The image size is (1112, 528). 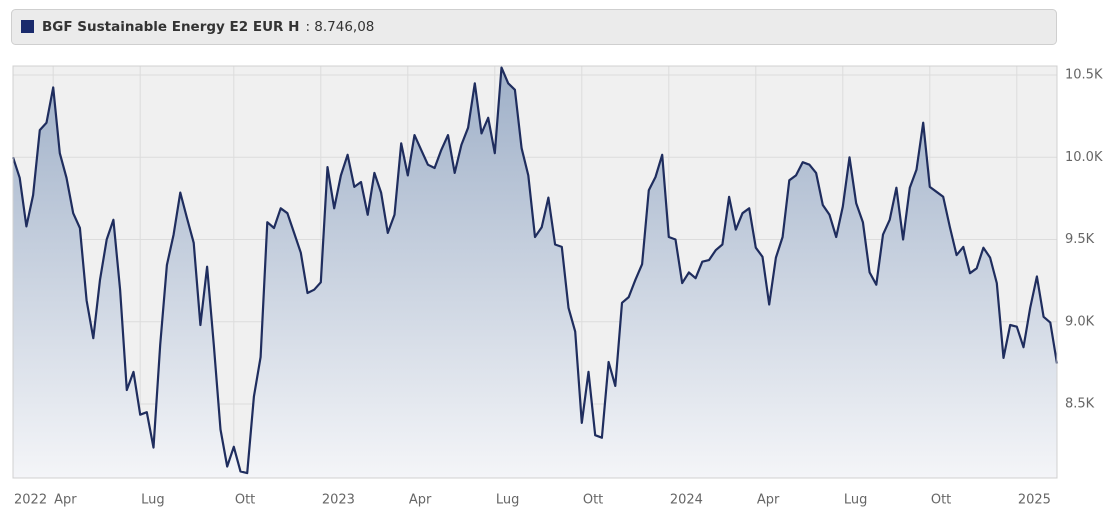 I want to click on y-tick-label: 10.0K, so click(x=1084, y=157).